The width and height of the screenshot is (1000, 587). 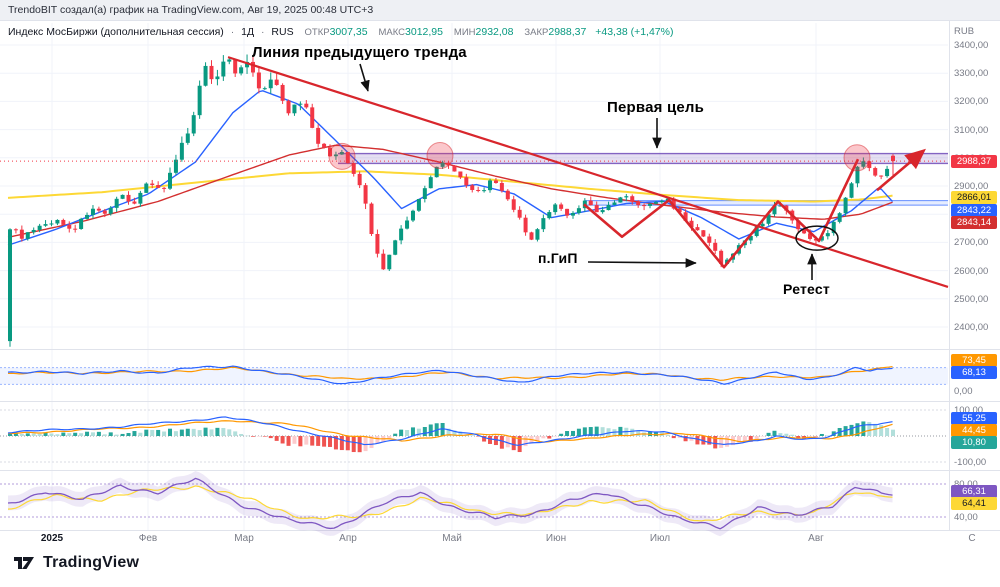 I want to click on tradingview-brand-text: TradingView, so click(x=91, y=562).